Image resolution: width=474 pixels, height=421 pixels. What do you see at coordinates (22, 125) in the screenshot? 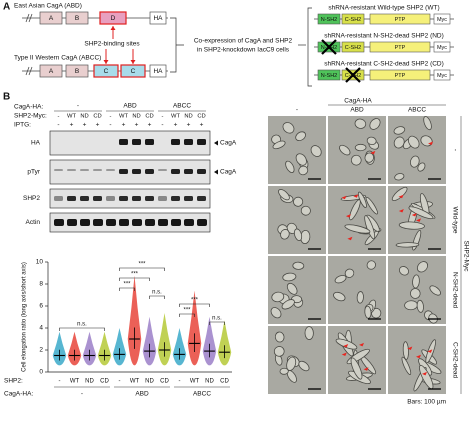
I see `row-label: IPTG:` at bounding box center [22, 125].